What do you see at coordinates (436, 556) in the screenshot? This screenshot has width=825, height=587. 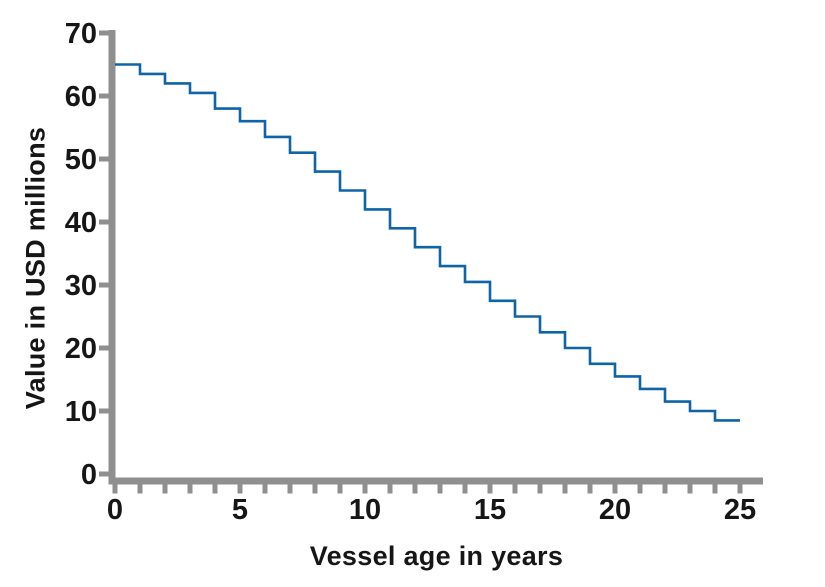 I see `x-axis-title: Vessel age in years` at bounding box center [436, 556].